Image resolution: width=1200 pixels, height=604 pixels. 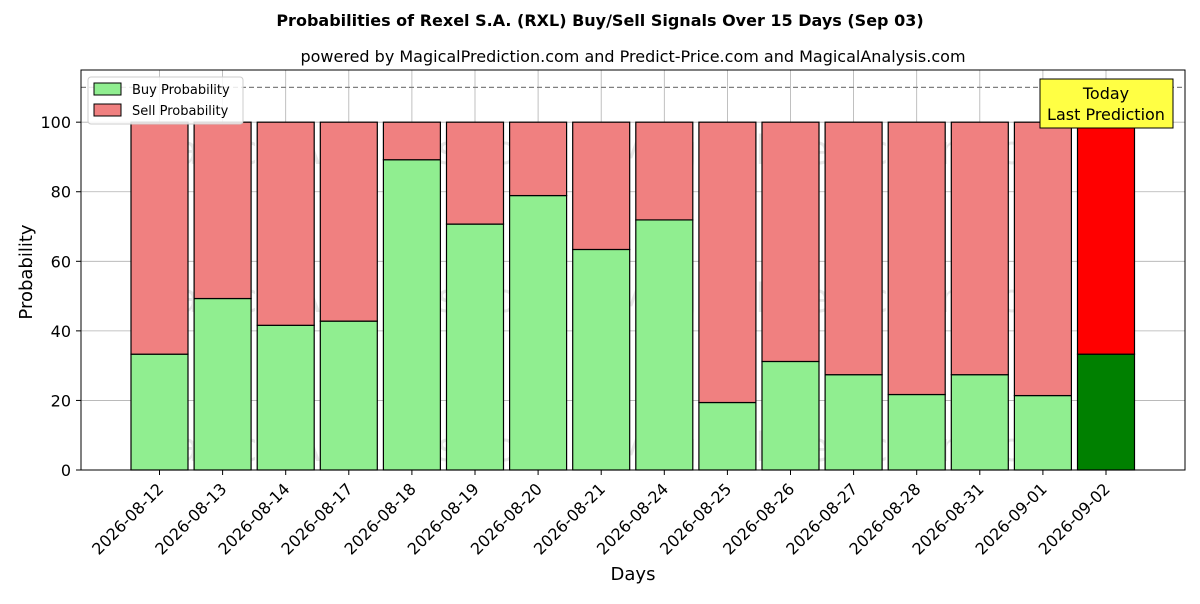 I want to click on y-tick-label: 40, so click(x=61, y=331).